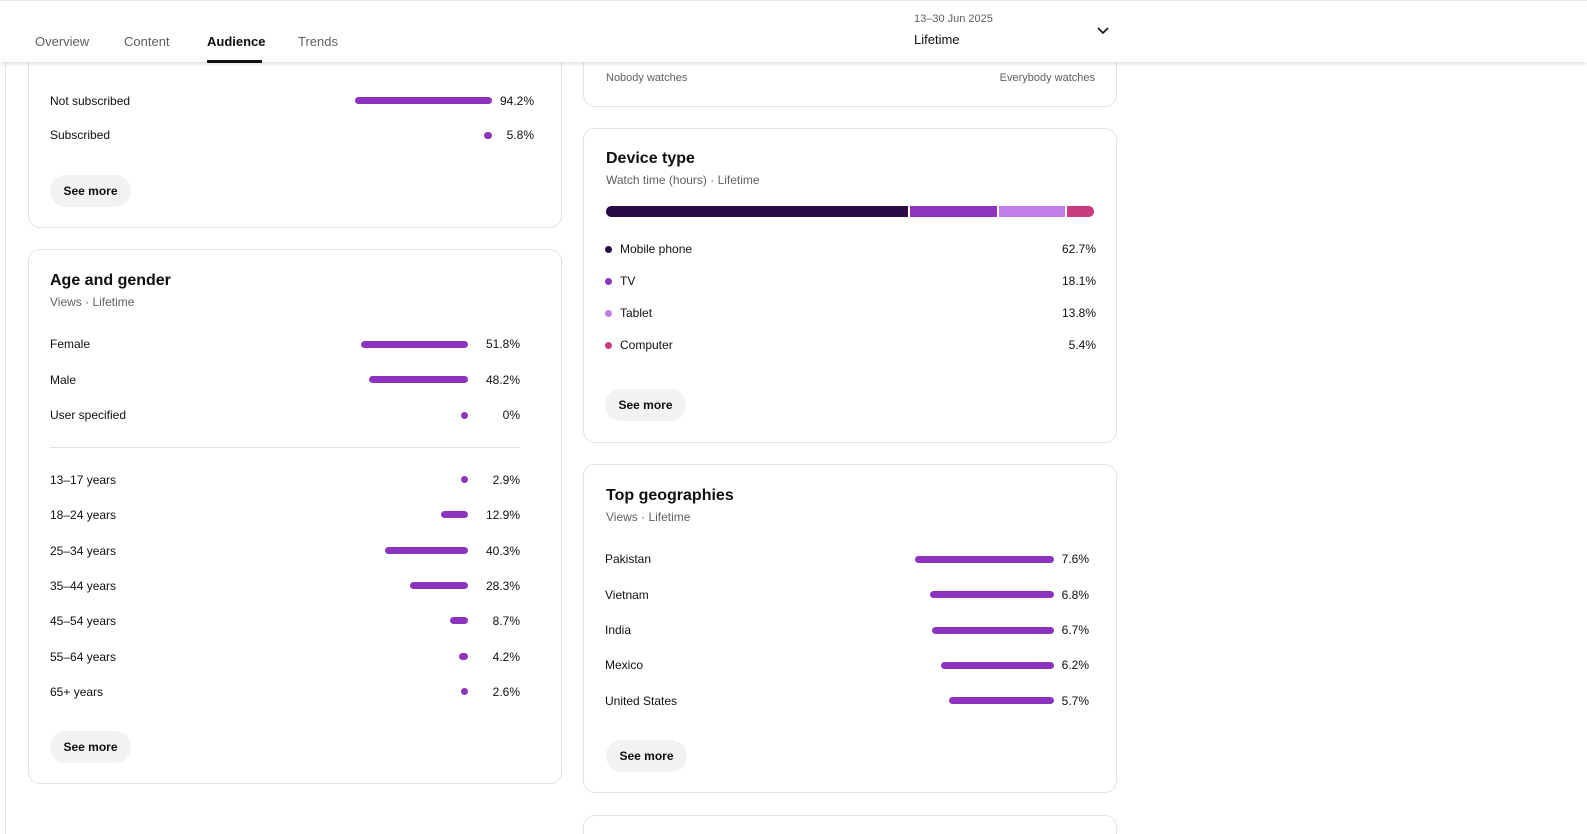  What do you see at coordinates (670, 495) in the screenshot?
I see `card-title: Top geographies` at bounding box center [670, 495].